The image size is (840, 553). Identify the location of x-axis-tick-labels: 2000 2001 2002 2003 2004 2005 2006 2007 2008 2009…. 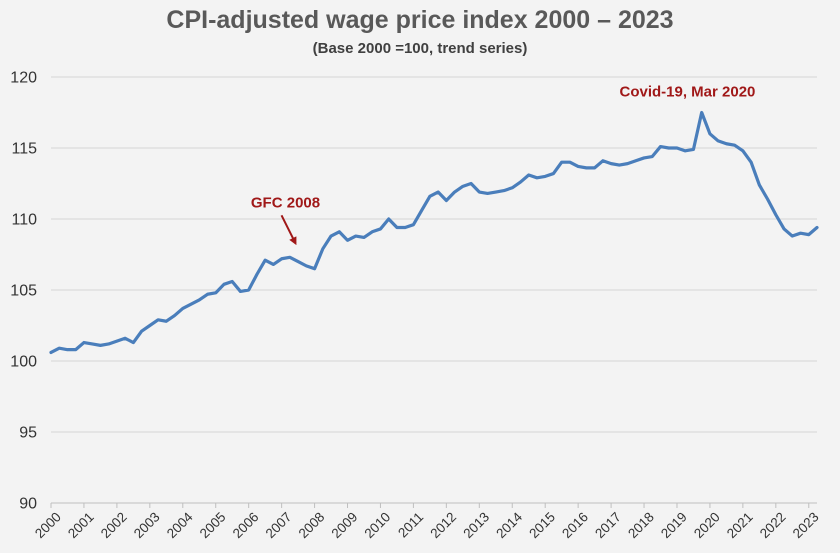
(427, 525).